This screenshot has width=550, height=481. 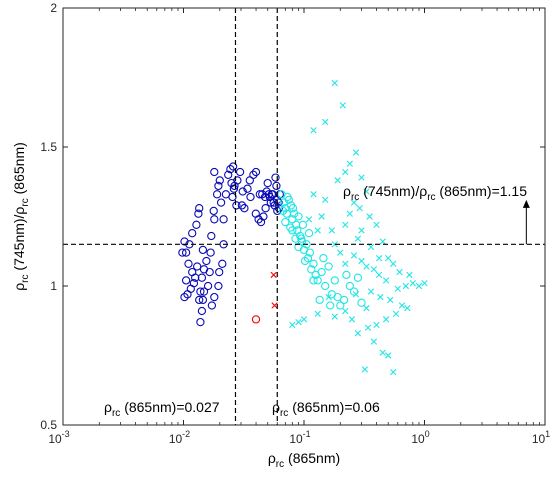 What do you see at coordinates (179, 437) in the screenshot?
I see `x-tick-label: 10⁻²` at bounding box center [179, 437].